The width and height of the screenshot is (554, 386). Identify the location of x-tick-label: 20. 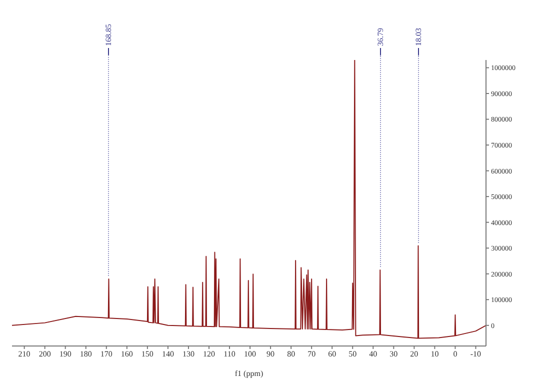
(414, 354).